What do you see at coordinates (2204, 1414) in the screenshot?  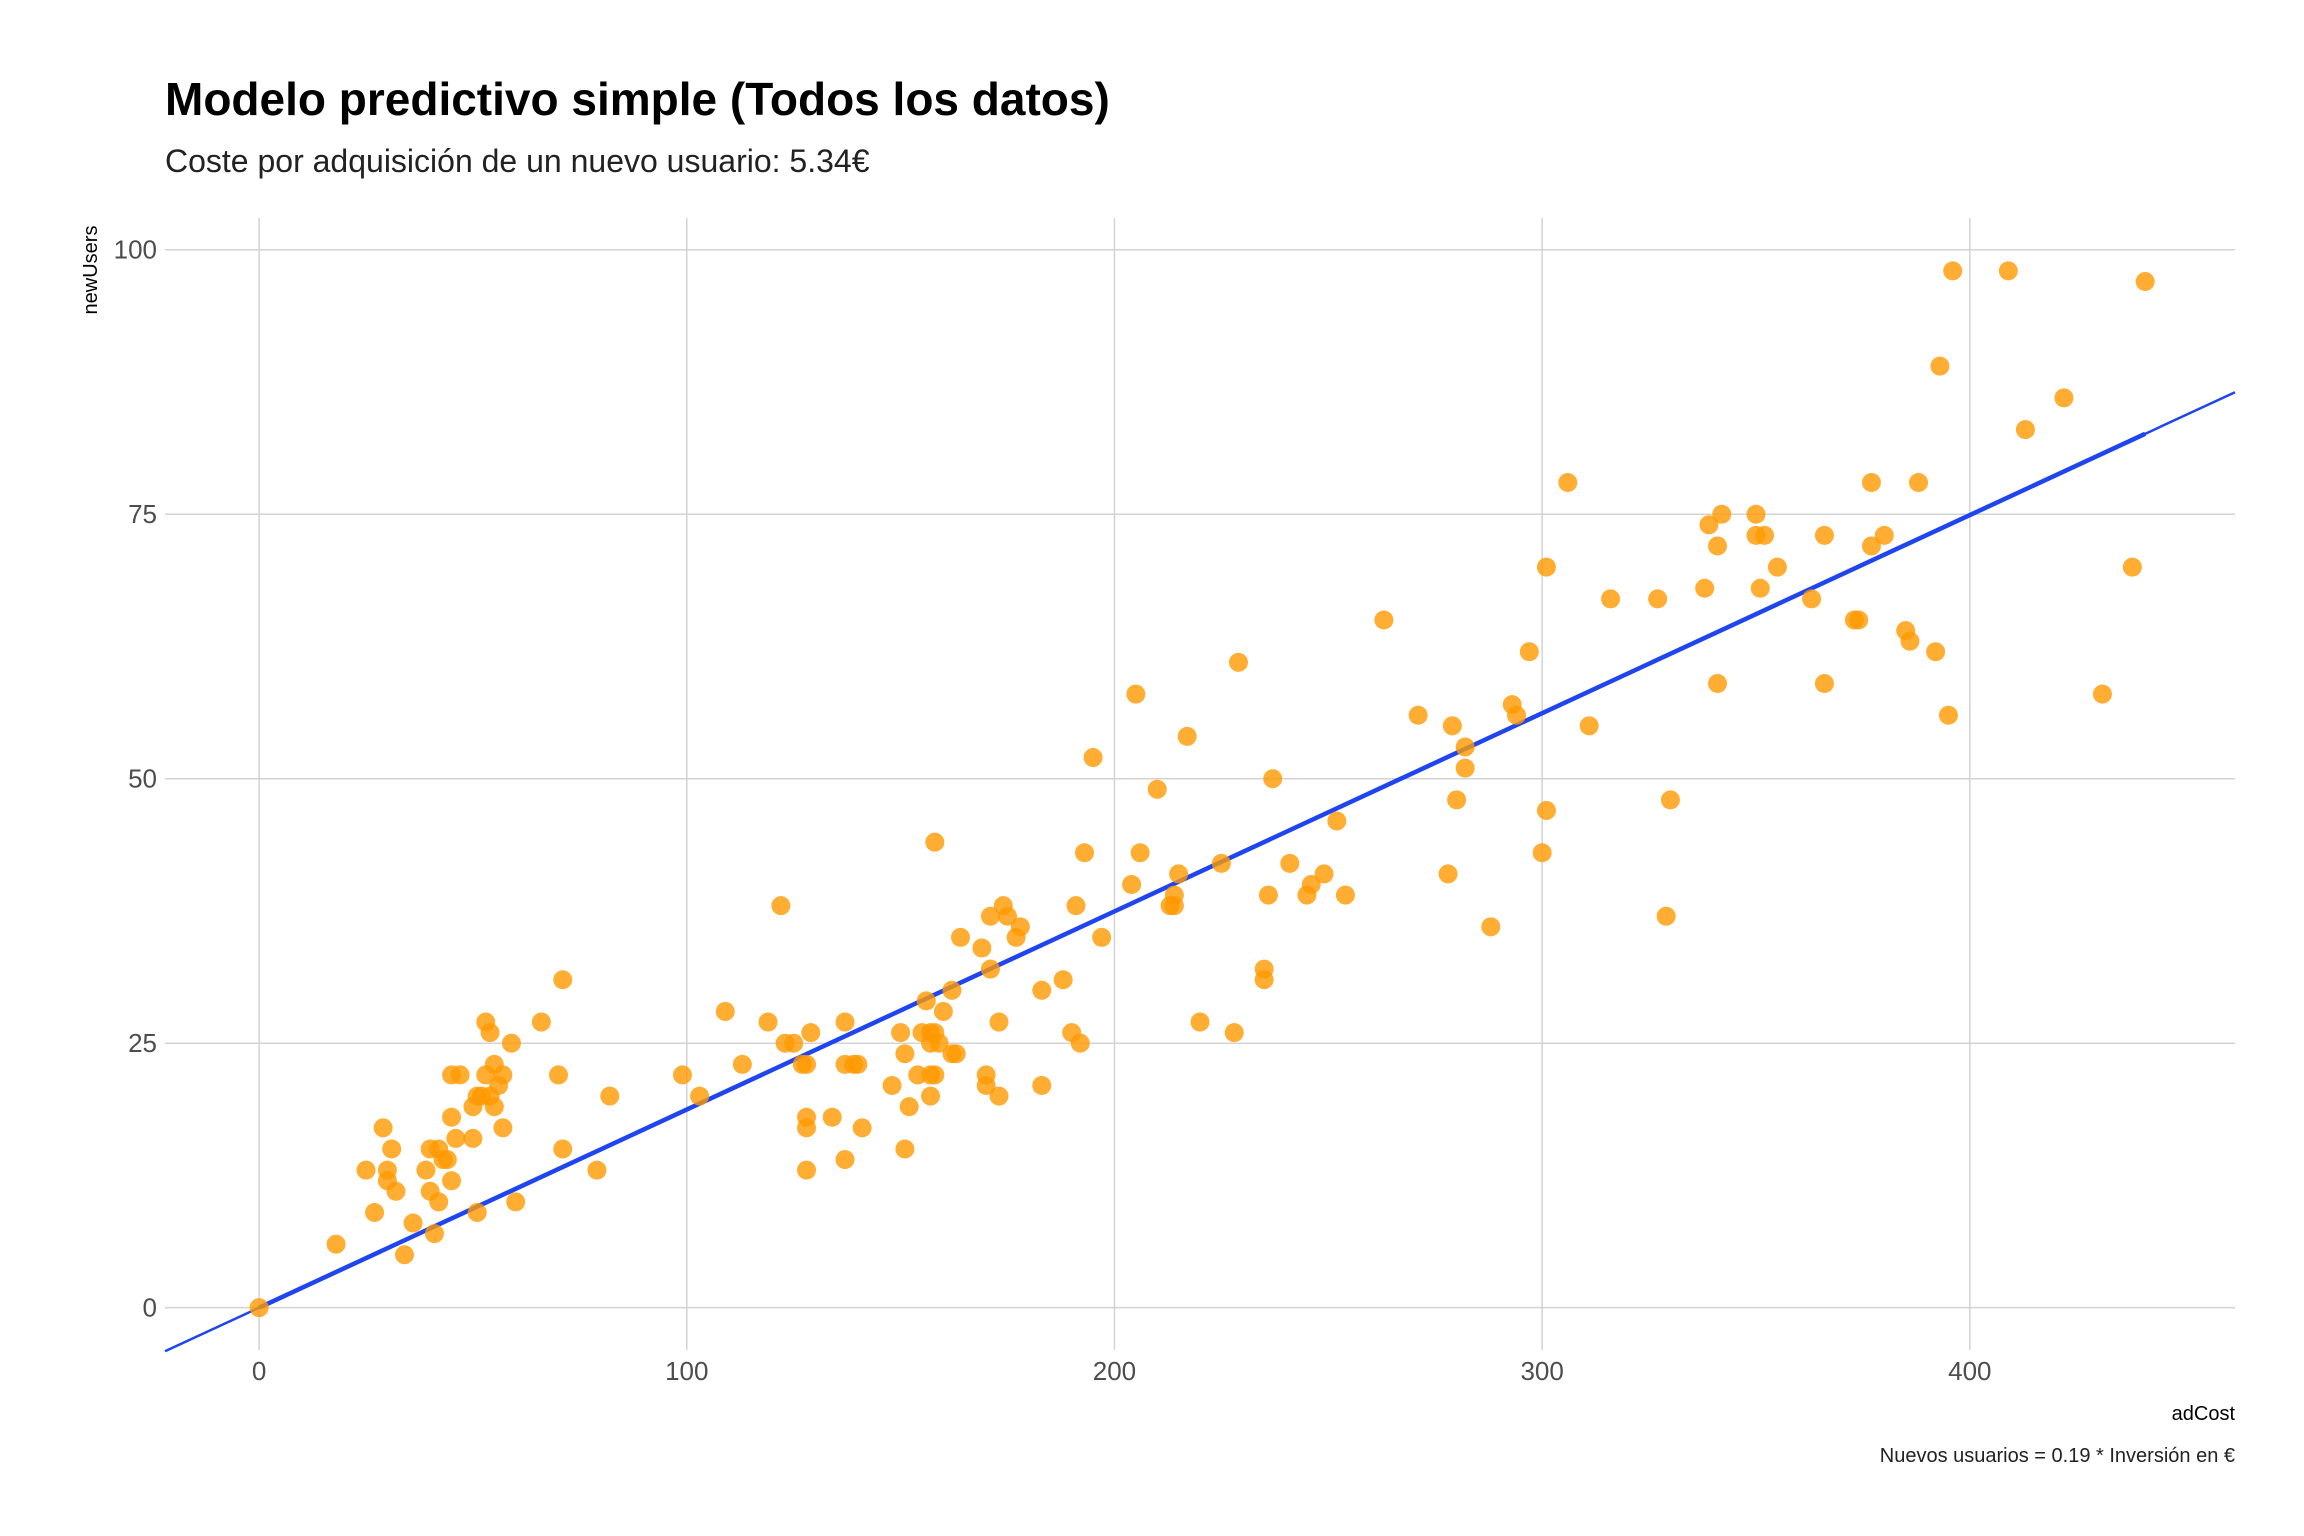 I see `x-axis-title: adCost` at bounding box center [2204, 1414].